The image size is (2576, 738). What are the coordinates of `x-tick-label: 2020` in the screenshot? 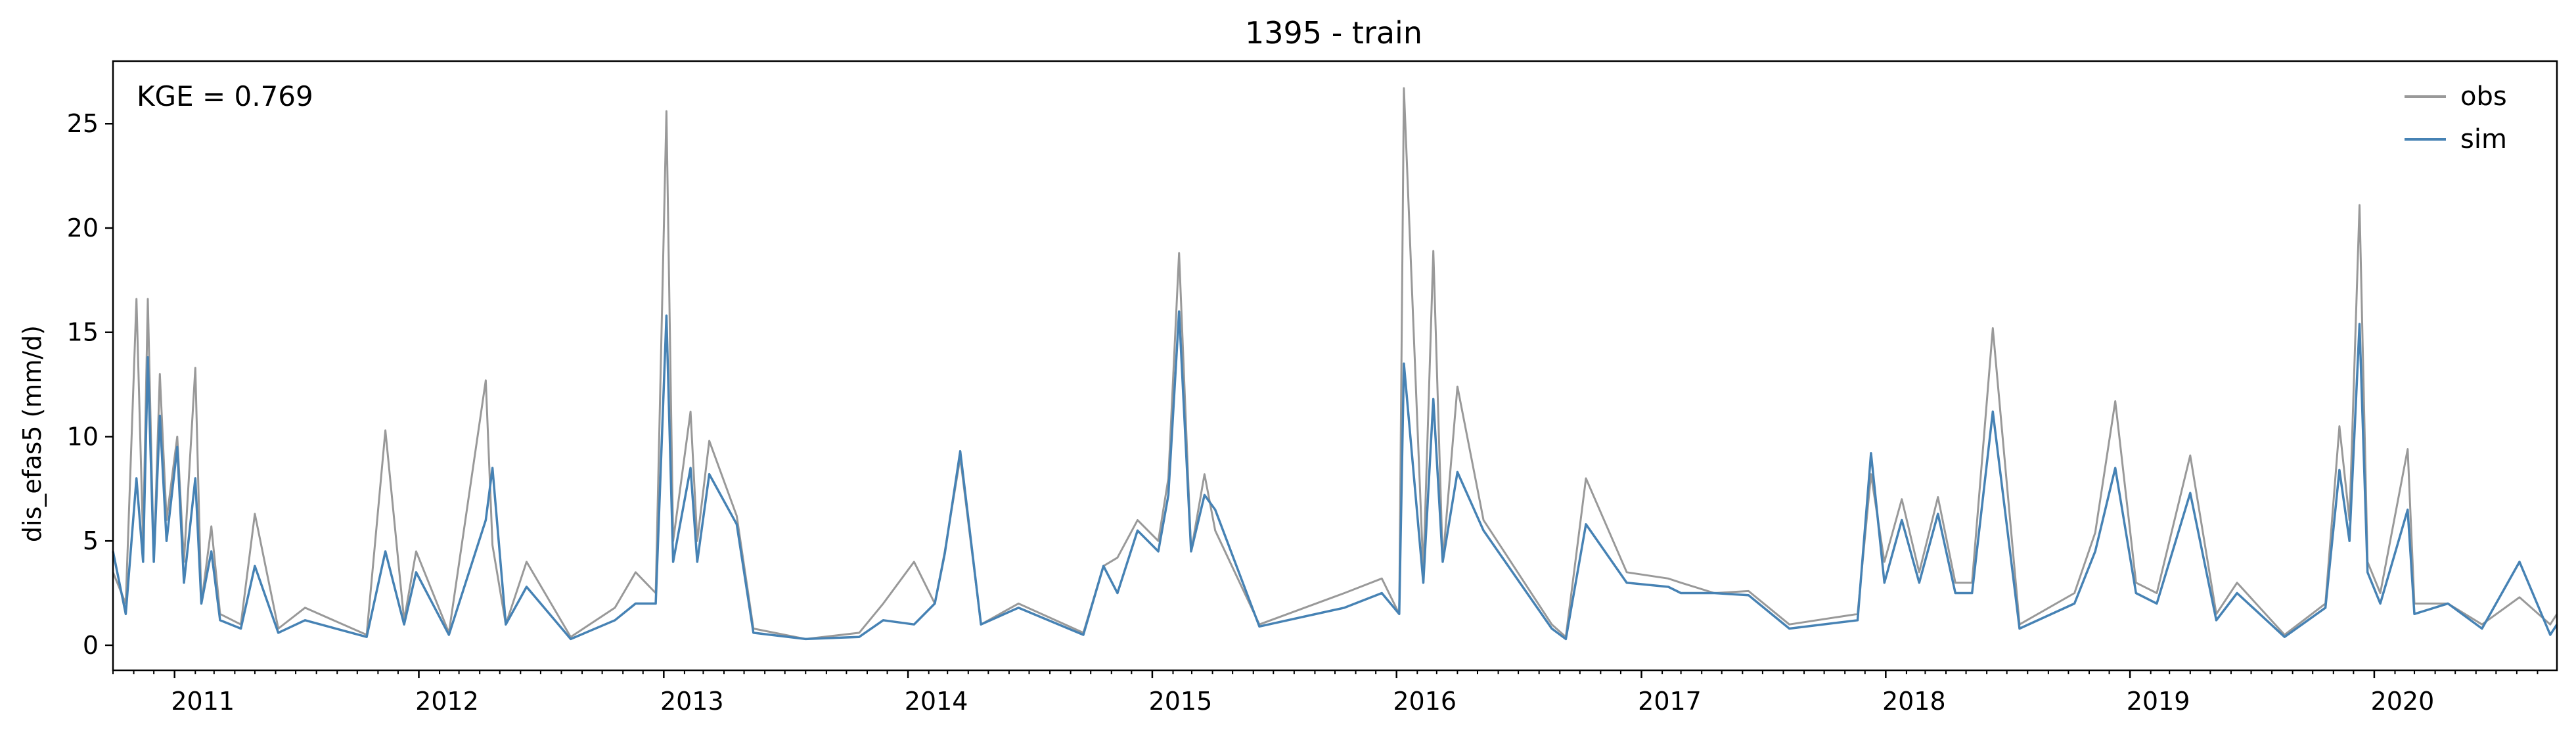 It's located at (2403, 701).